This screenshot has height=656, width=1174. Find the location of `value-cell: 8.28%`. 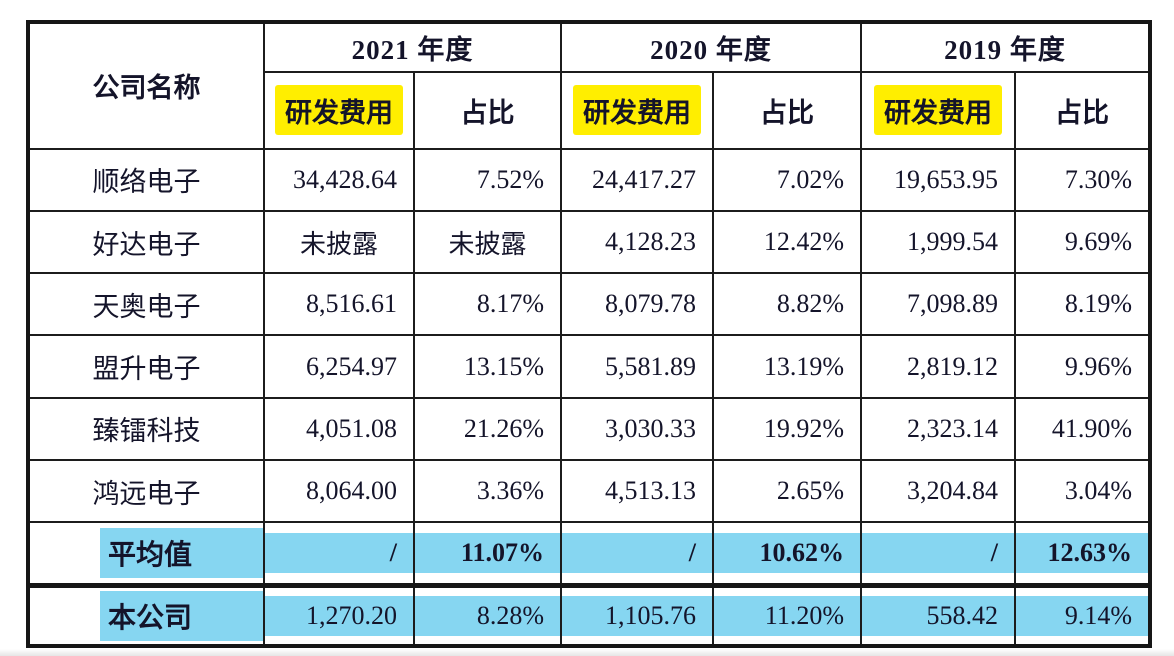

value-cell: 8.28% is located at coordinates (487, 616).